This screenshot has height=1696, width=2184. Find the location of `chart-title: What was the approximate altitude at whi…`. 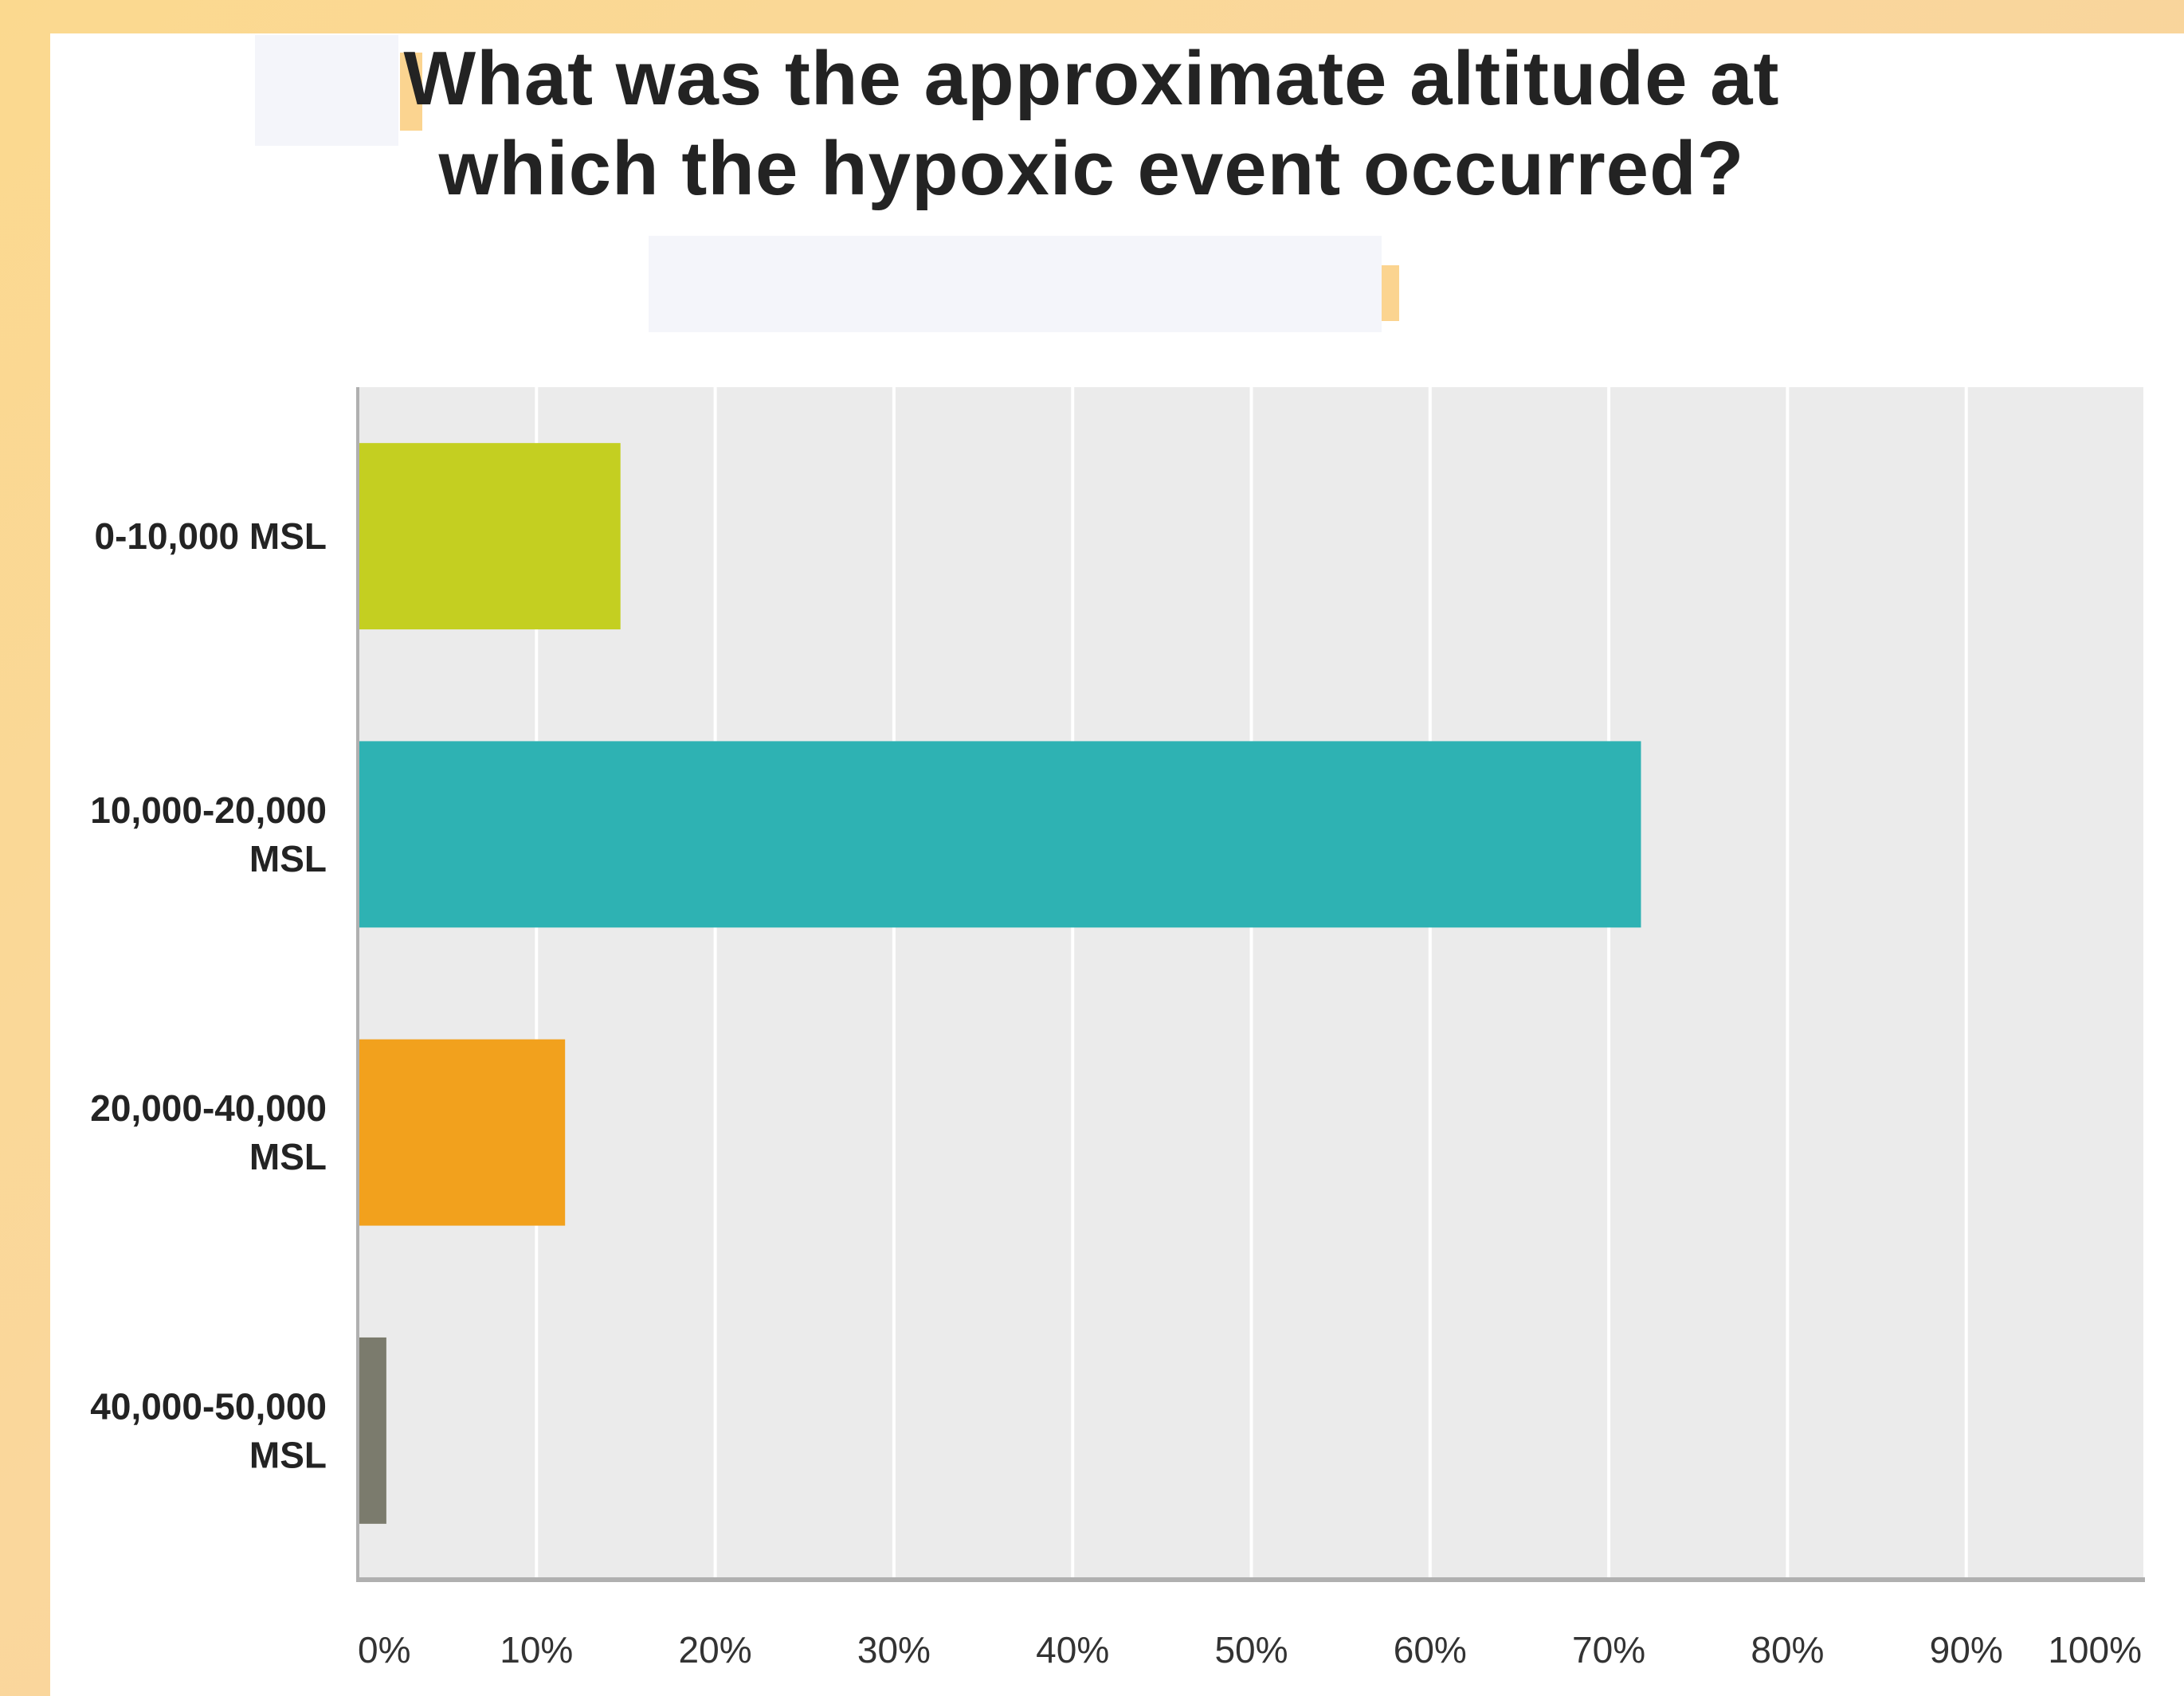

chart-title: What was the approximate altitude at whi… is located at coordinates (1091, 123).